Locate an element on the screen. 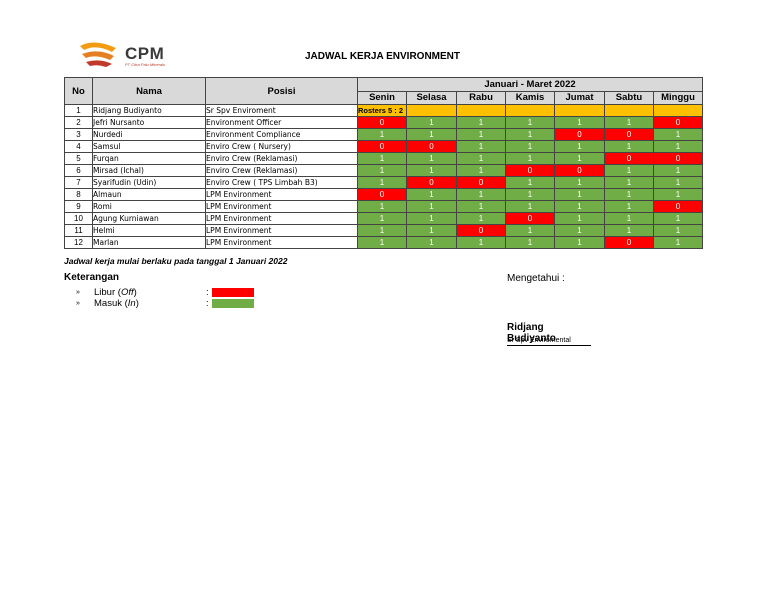 The height and width of the screenshot is (594, 768). employee-position: Sr Spv Enviroment is located at coordinates (281, 110).